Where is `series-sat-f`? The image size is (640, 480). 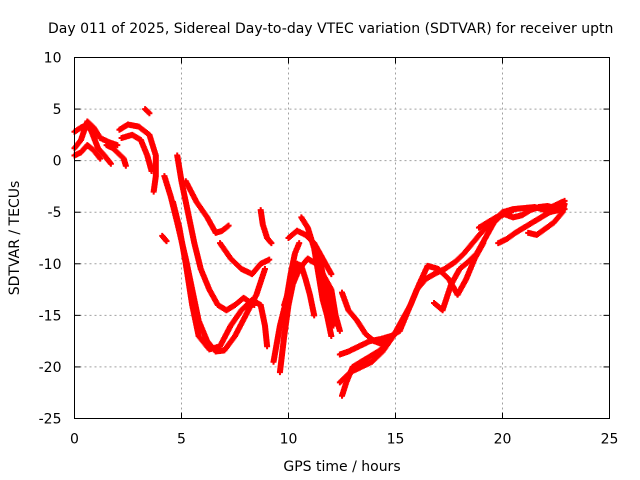
series-sat-f is located at coordinates (147, 111).